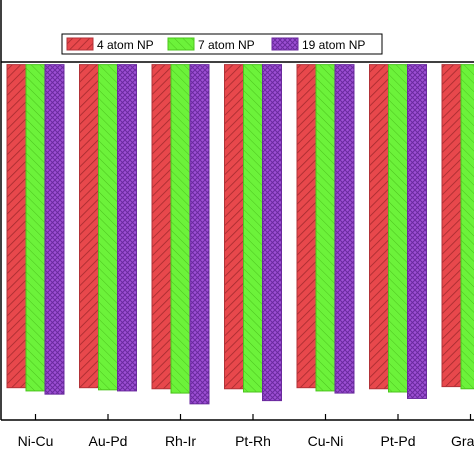 The image size is (474, 474). I want to click on x-tick-label-6: Graph, so click(462, 441).